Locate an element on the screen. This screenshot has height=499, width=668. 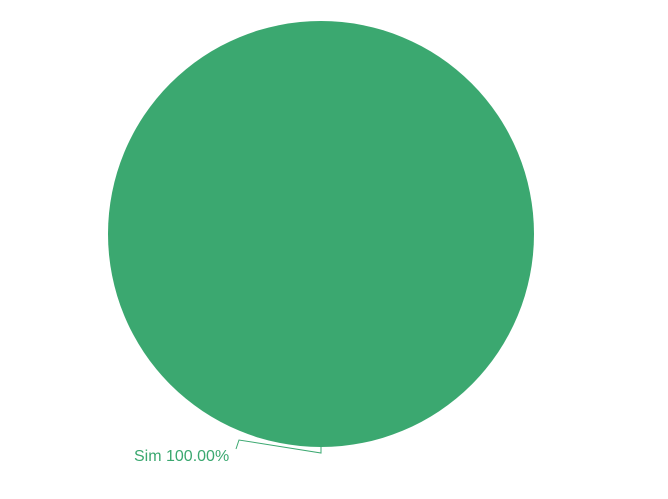
slice-label: Sim 100.00% is located at coordinates (181, 456).